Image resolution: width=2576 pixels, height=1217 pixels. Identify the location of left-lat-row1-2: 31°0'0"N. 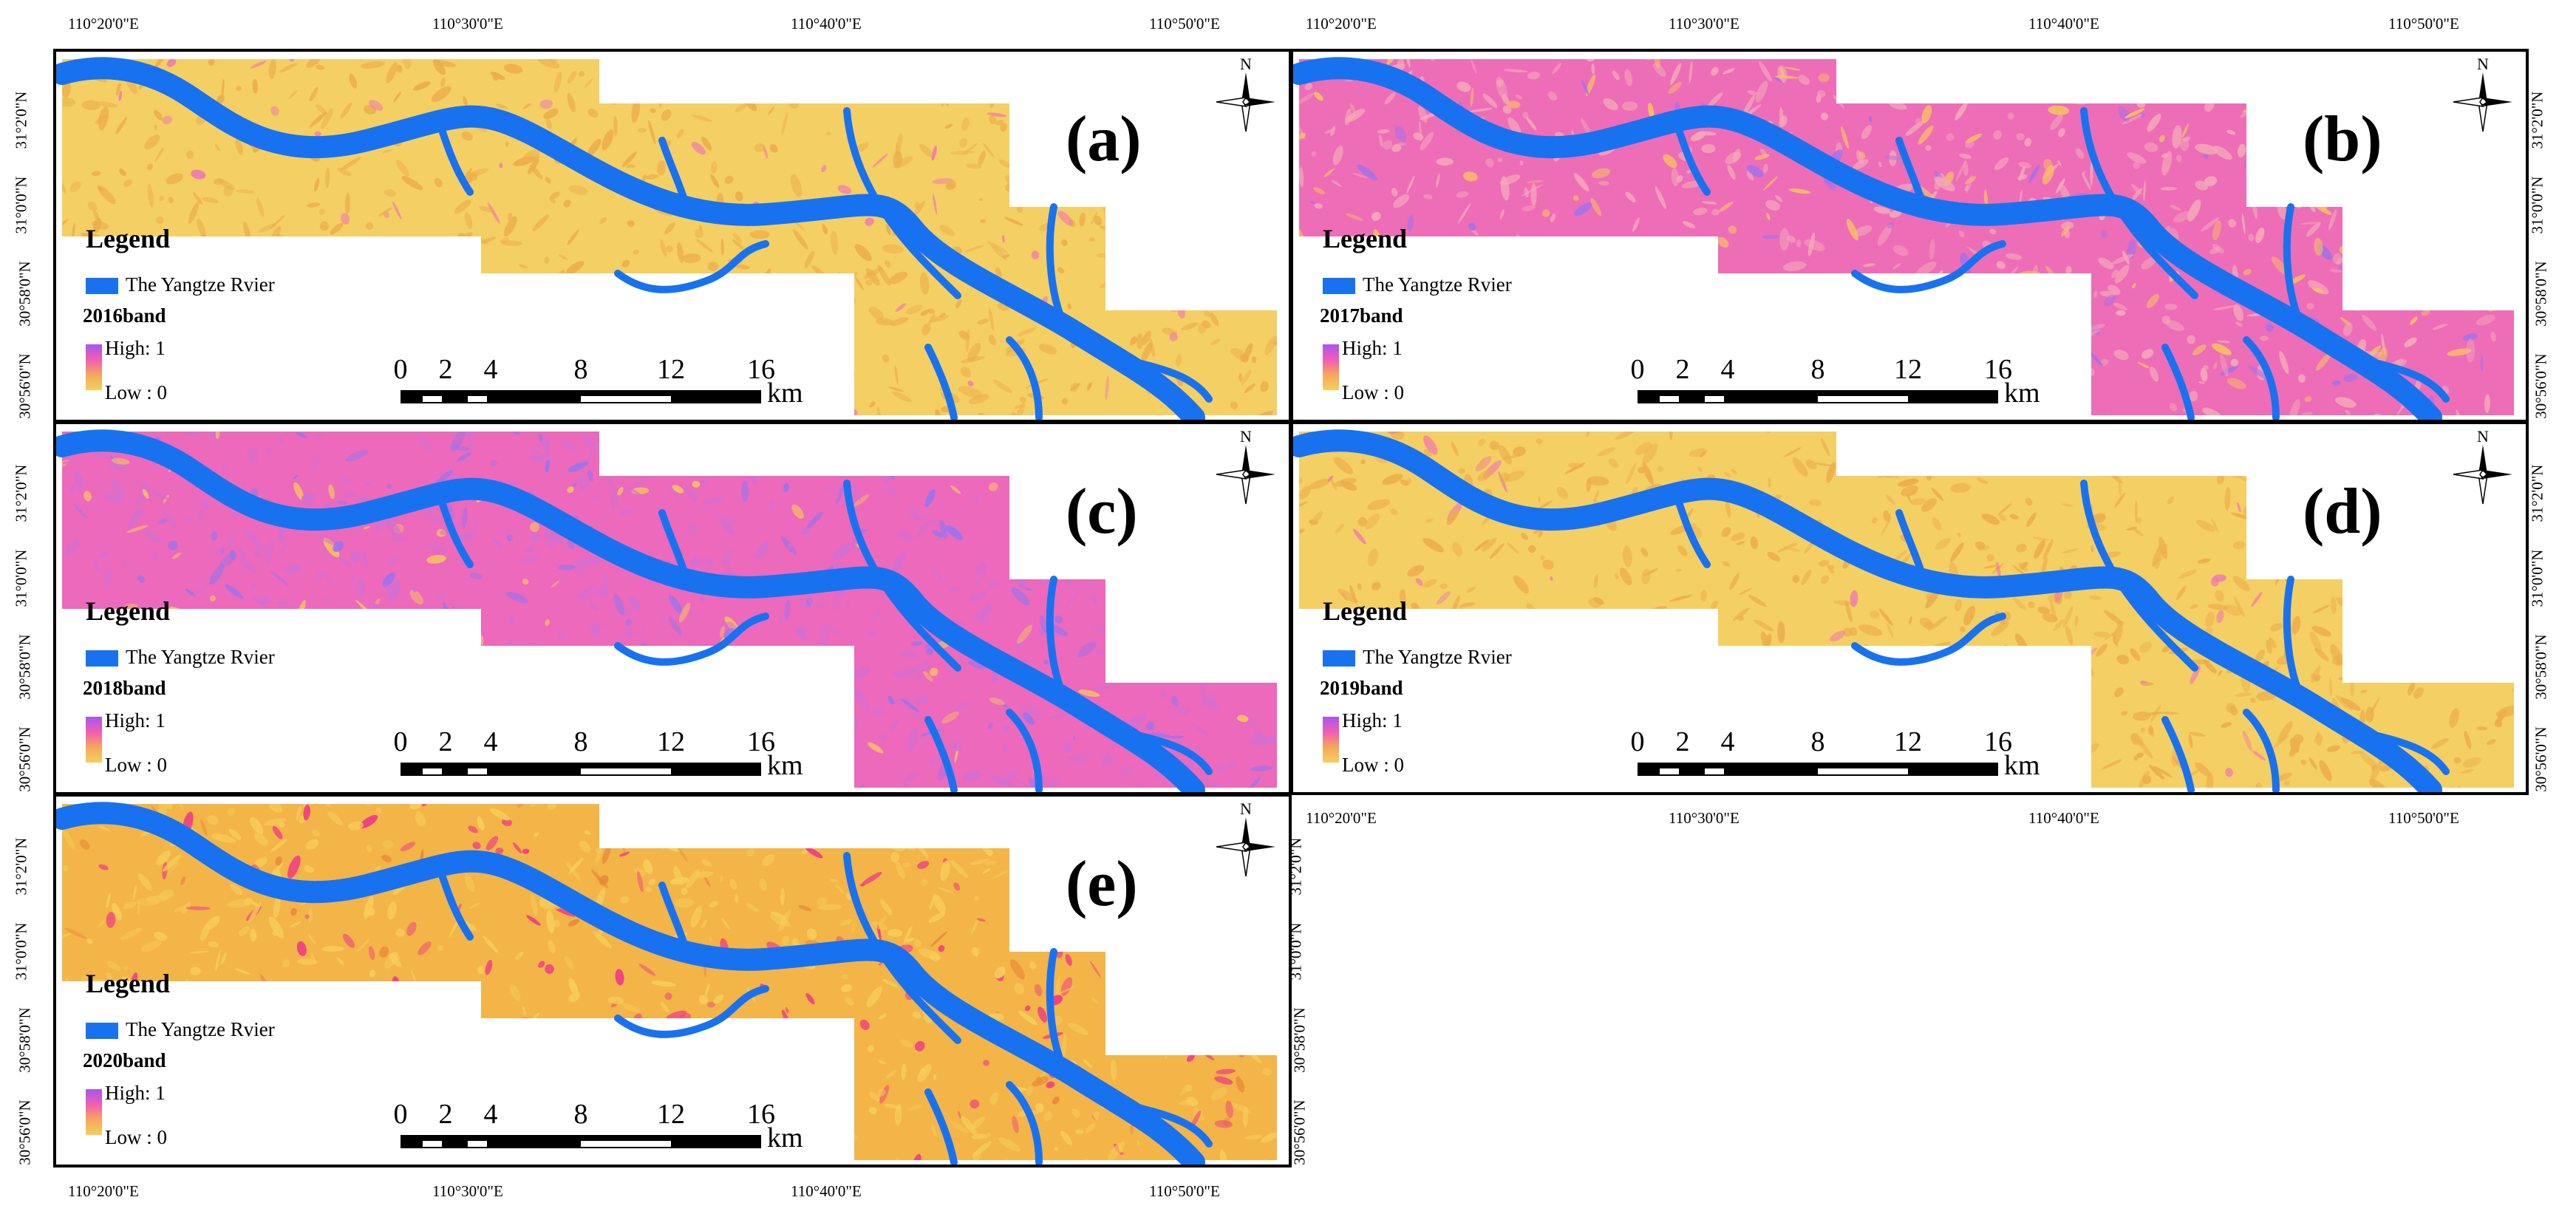
(21, 205).